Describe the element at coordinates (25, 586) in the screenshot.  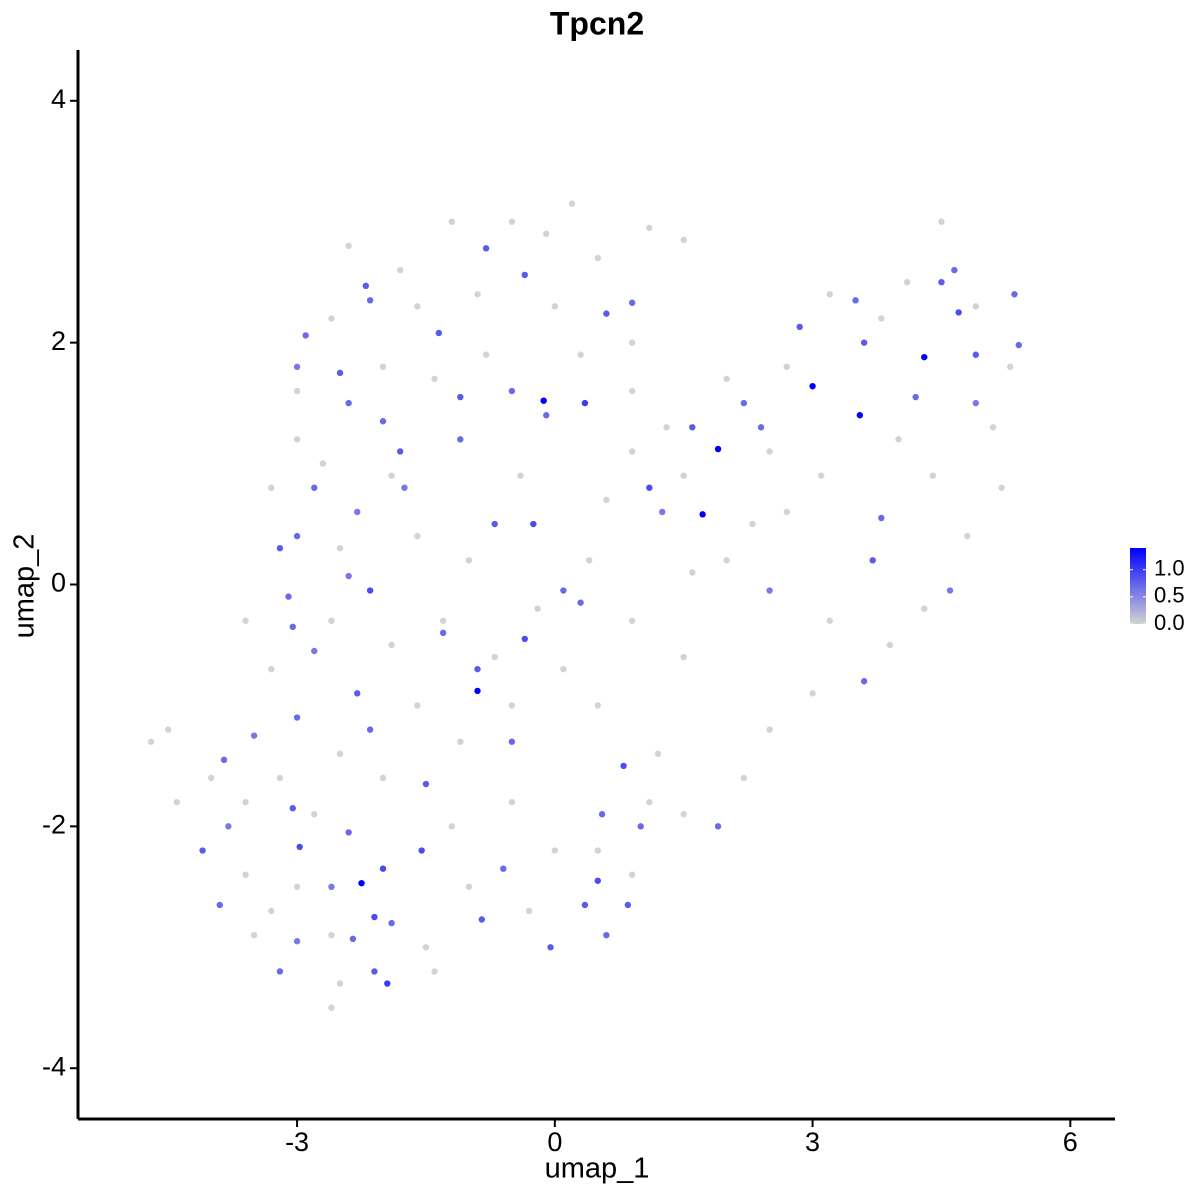
I see `y-axis-title: umap_2` at that location.